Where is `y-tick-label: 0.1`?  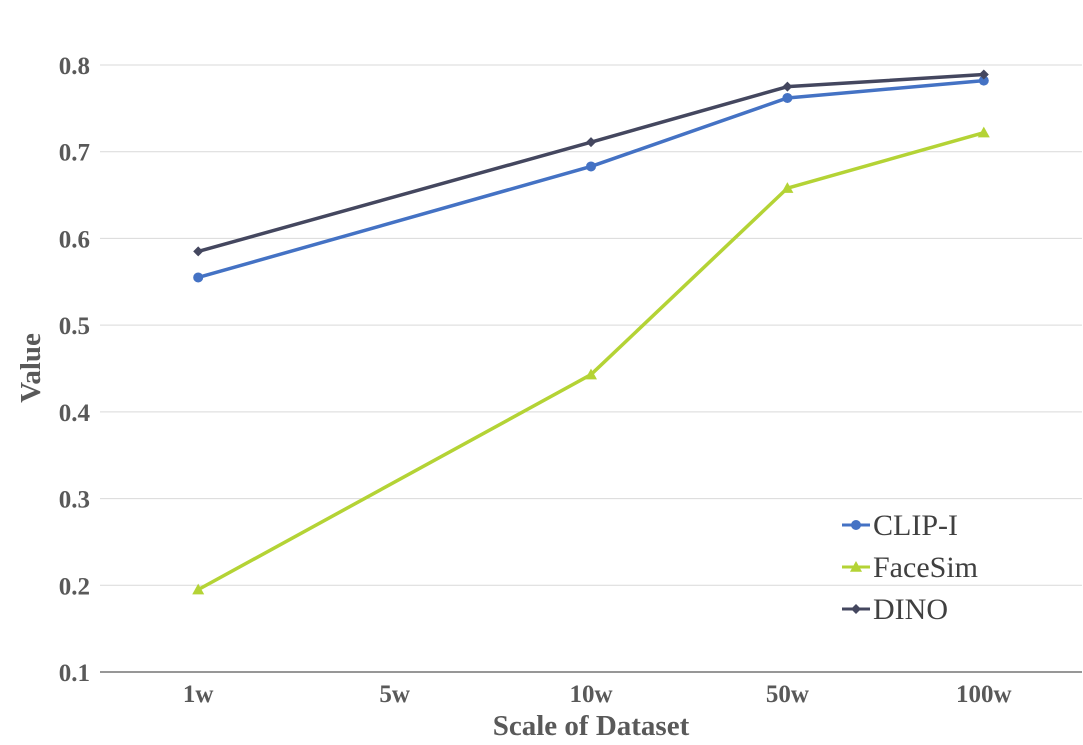
y-tick-label: 0.1 is located at coordinates (74, 673).